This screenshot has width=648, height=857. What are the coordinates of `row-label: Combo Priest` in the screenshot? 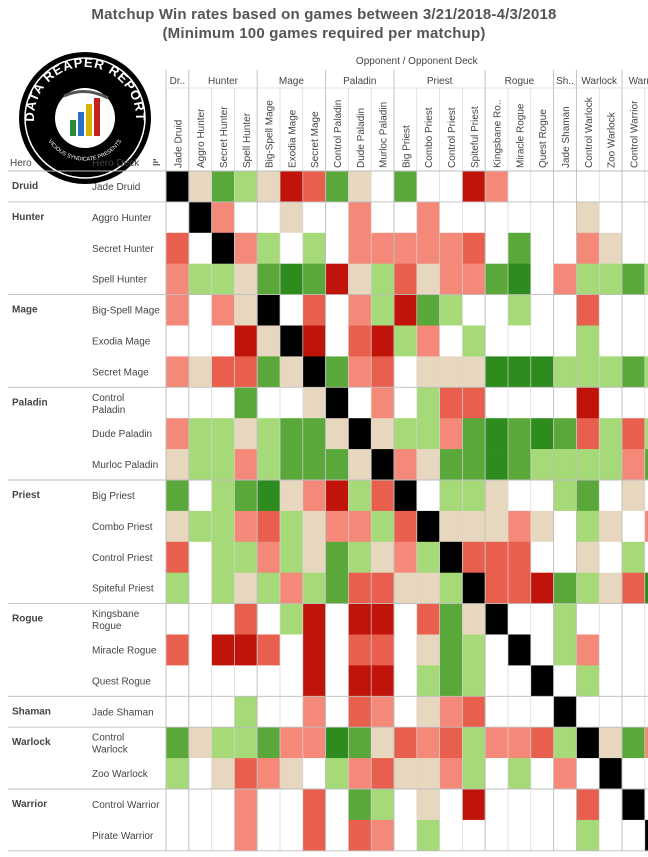 It's located at (122, 527).